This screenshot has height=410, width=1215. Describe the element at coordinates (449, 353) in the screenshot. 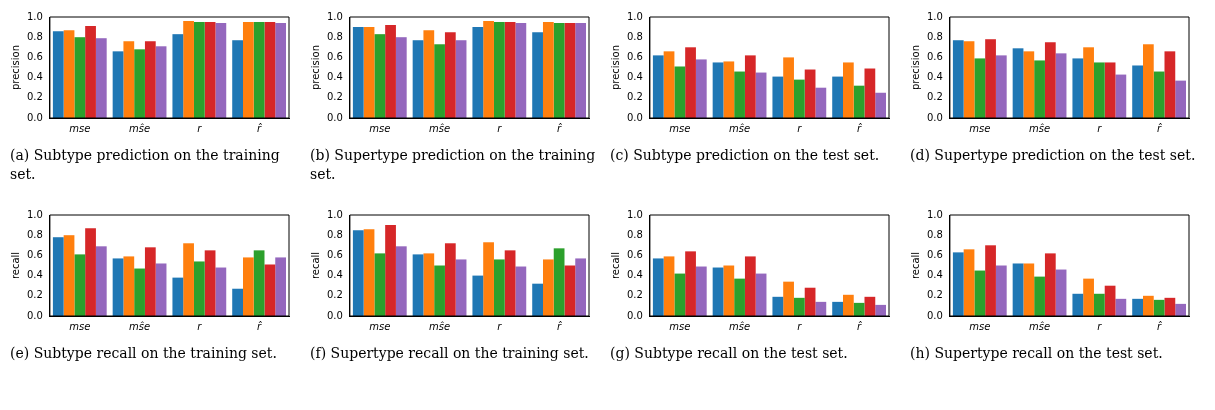

I see `text: (f) Supertype recall on the training set.` at that location.